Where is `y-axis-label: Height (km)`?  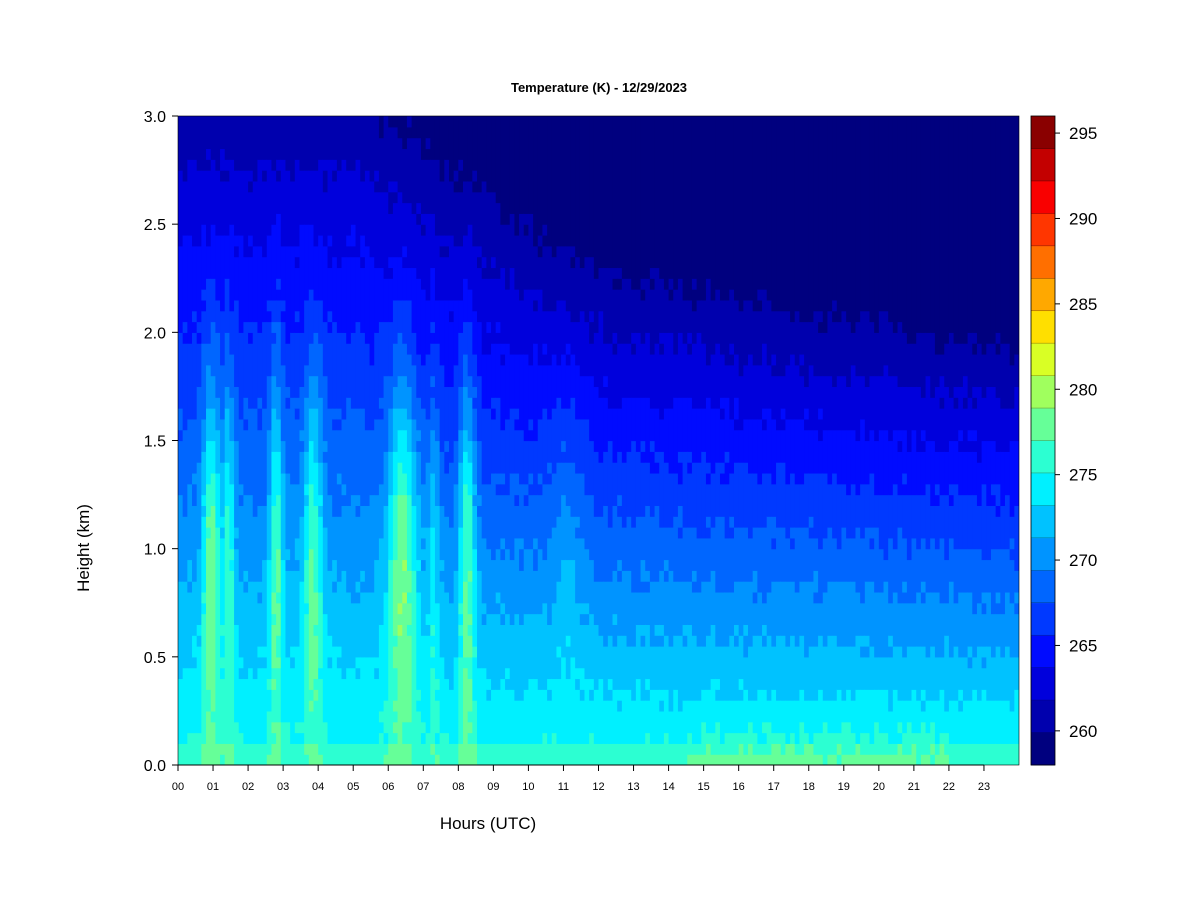 y-axis-label: Height (km) is located at coordinates (83, 548).